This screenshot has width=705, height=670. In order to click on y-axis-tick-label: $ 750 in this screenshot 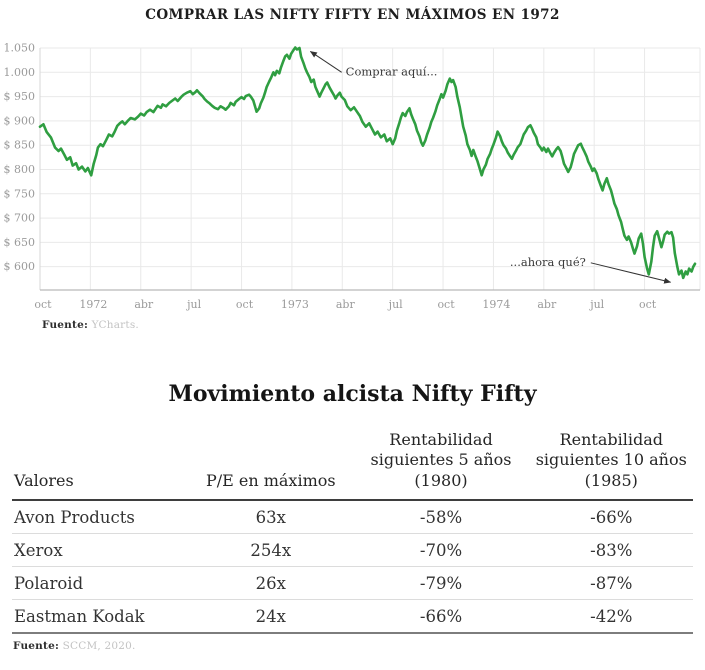, I will do `click(20, 193)`.